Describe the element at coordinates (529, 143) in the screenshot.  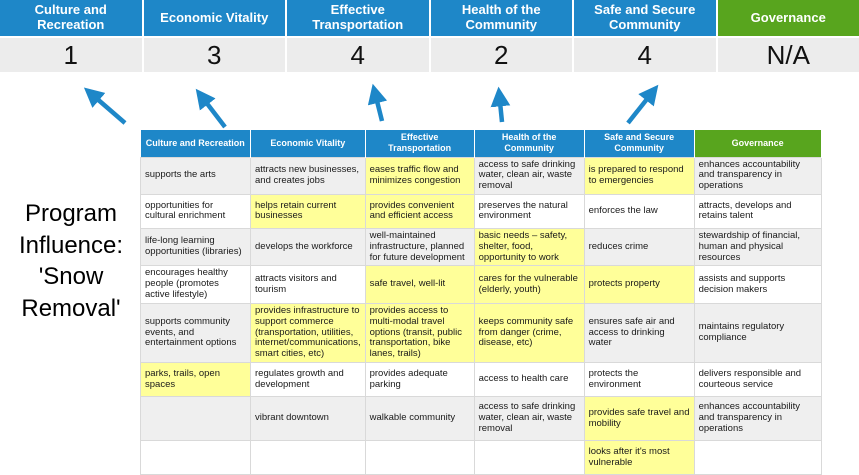
I see `matrix-header-health-of-the-community: Health of the Community` at that location.